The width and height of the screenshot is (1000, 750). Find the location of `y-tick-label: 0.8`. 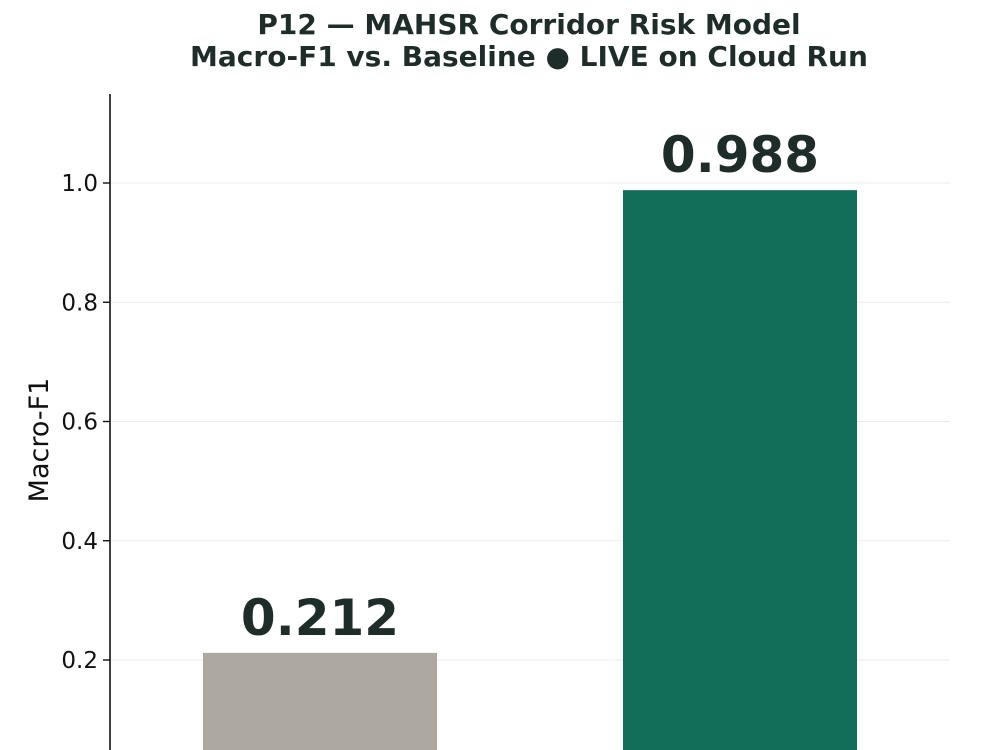

y-tick-label: 0.8 is located at coordinates (79, 303).